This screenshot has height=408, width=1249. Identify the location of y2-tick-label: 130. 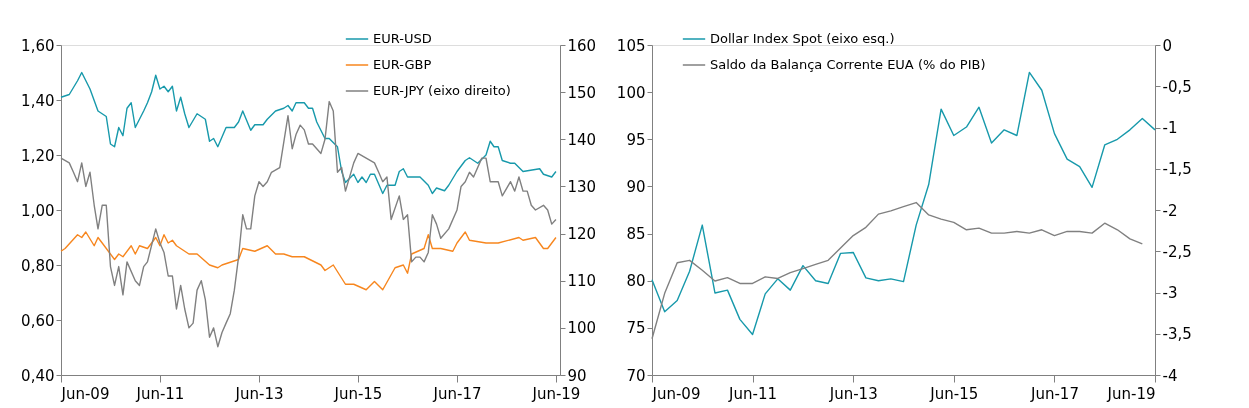
(582, 186).